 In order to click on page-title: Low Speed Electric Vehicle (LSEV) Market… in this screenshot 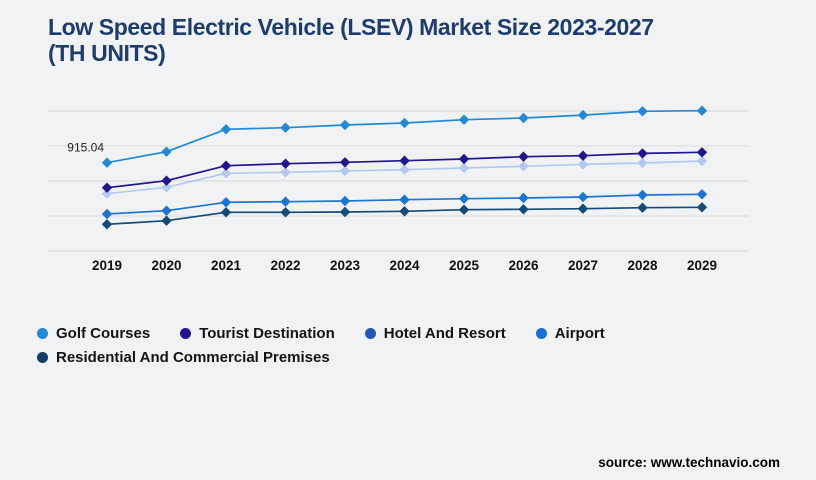, I will do `click(420, 40)`.